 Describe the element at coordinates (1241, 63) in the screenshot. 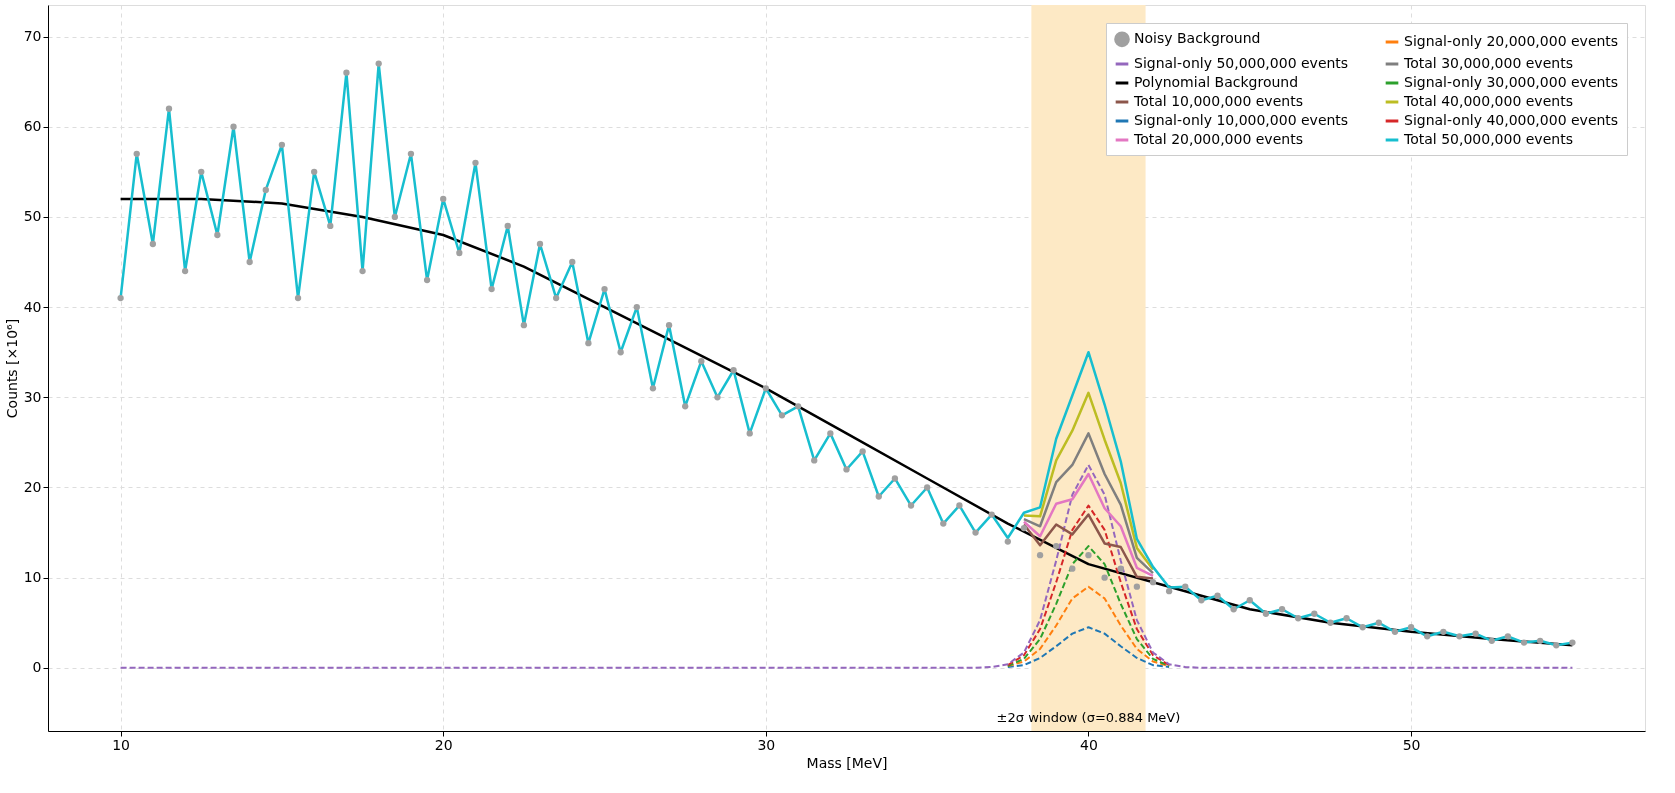

I see `legend-label: Signal-only 50,000,000 events` at that location.